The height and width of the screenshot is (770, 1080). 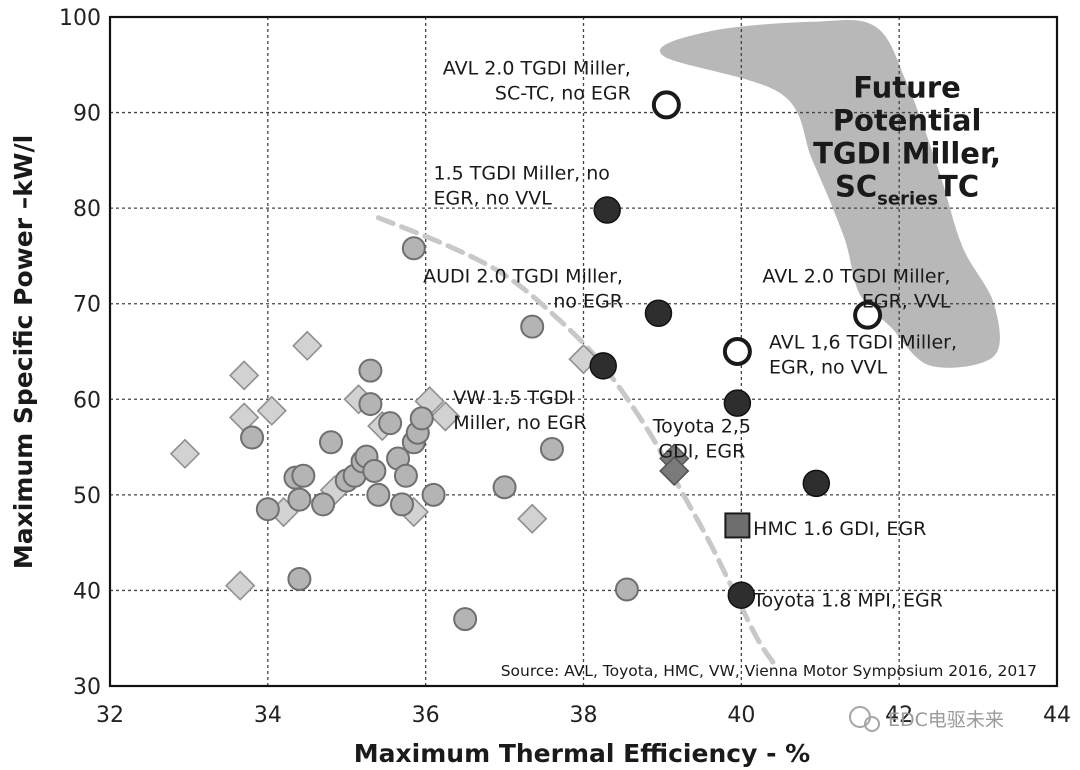 I want to click on y-tick-label: 40, so click(x=87, y=591).